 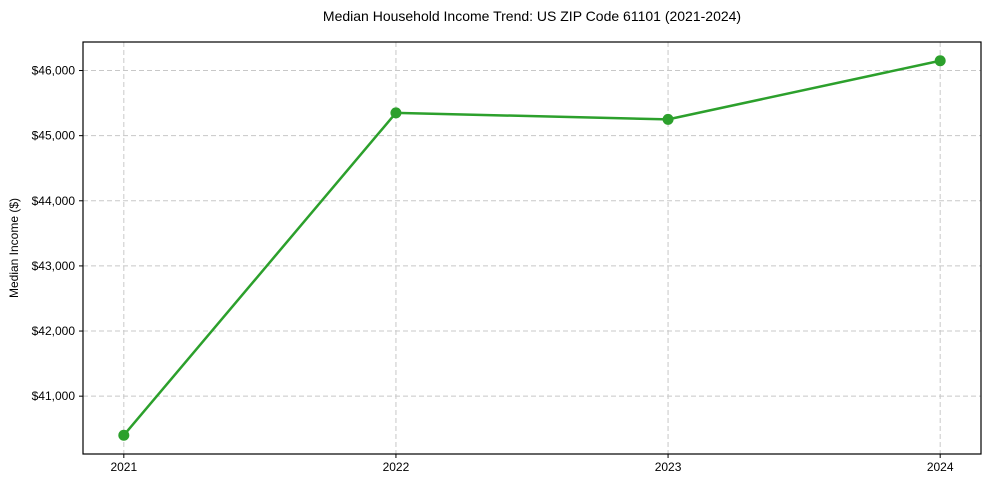 I want to click on x-tick-label: 2023, so click(x=668, y=467).